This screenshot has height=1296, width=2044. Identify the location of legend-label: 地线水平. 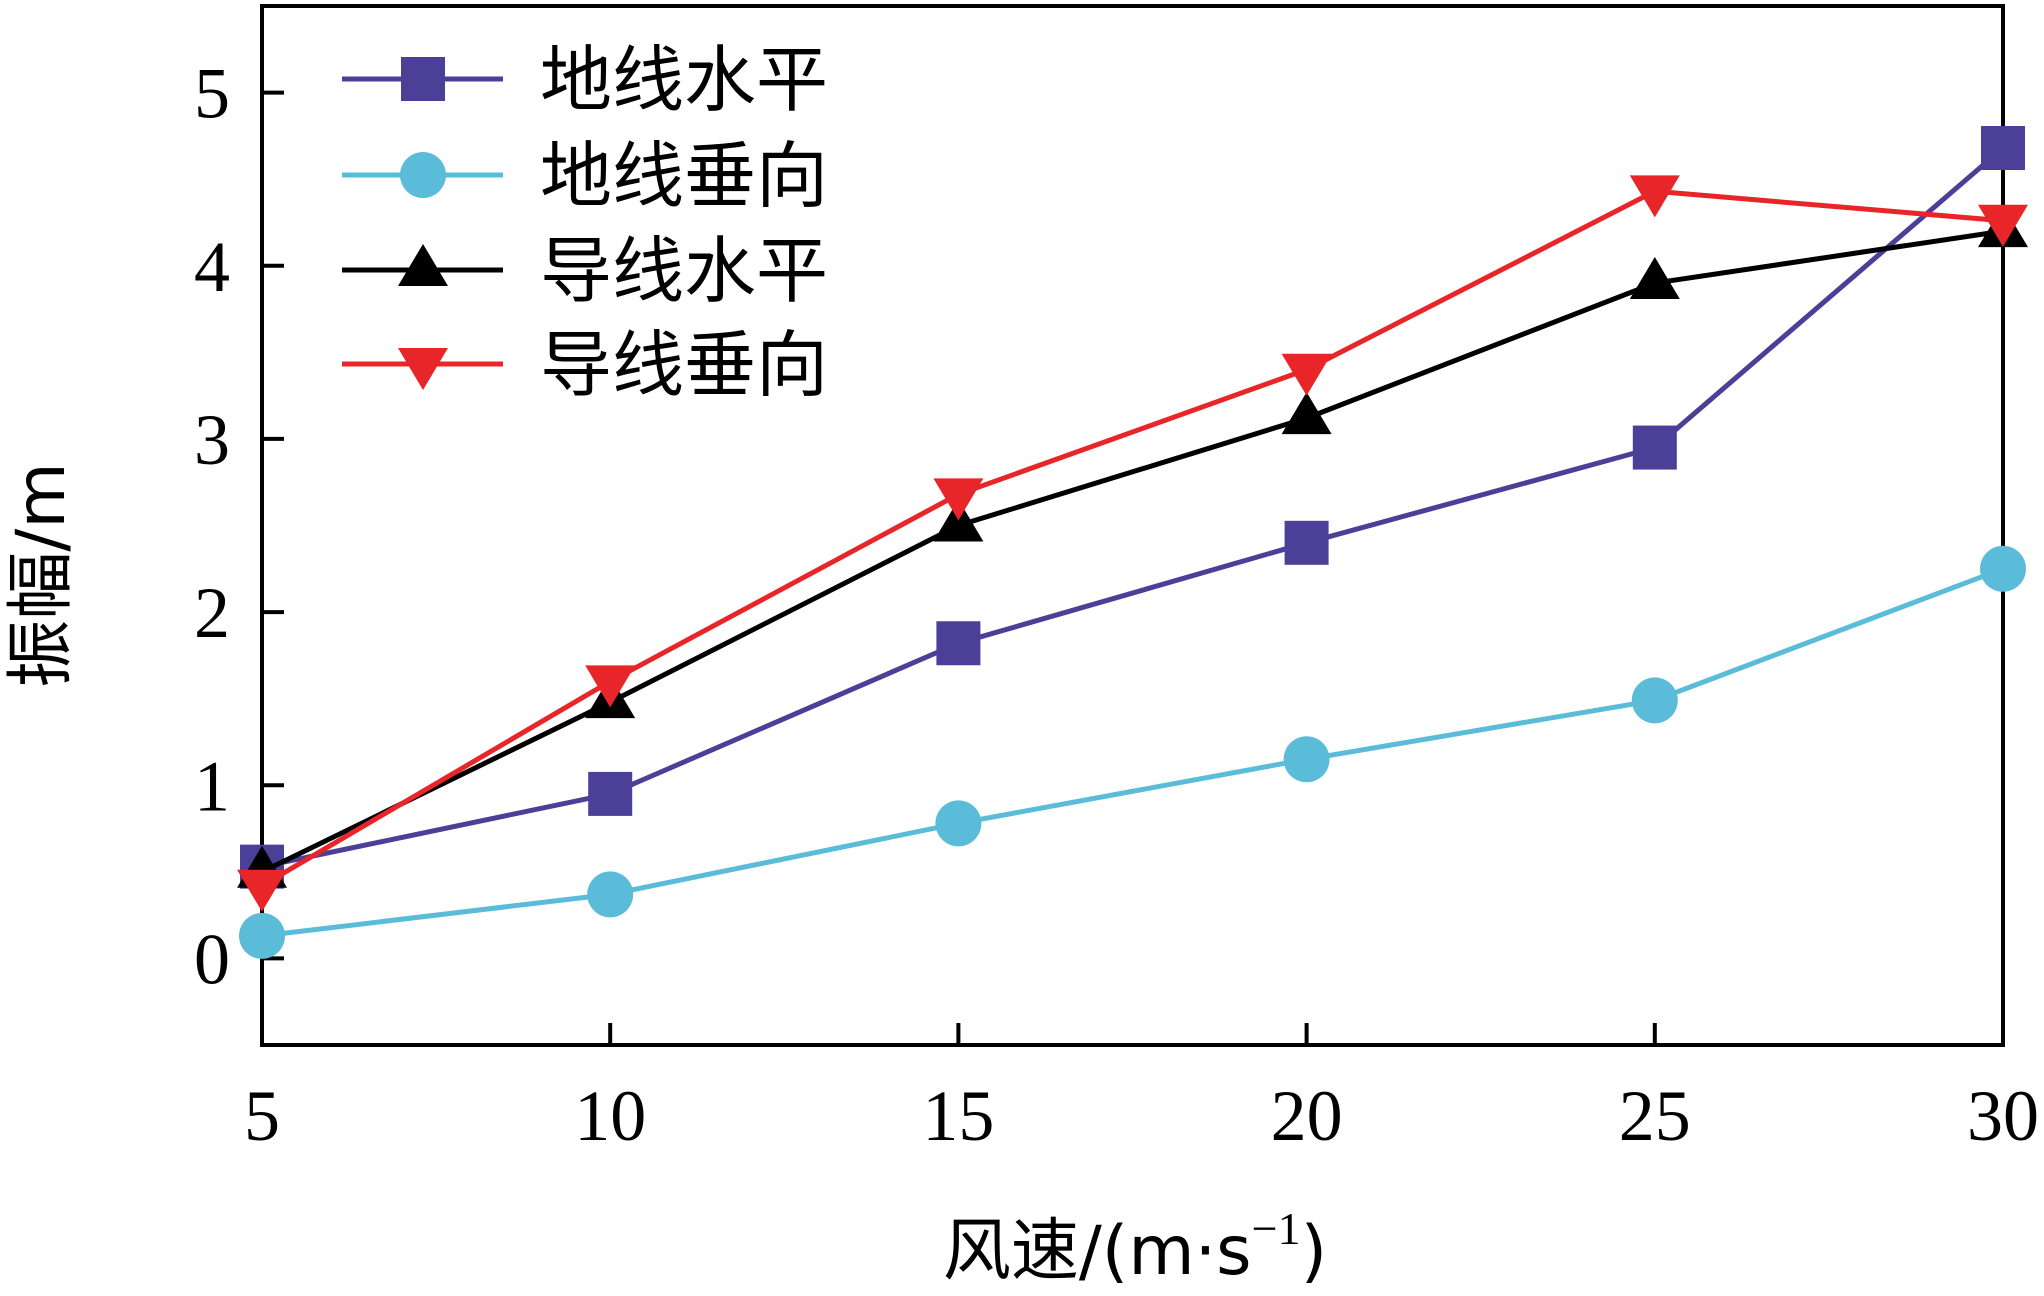
(684, 80).